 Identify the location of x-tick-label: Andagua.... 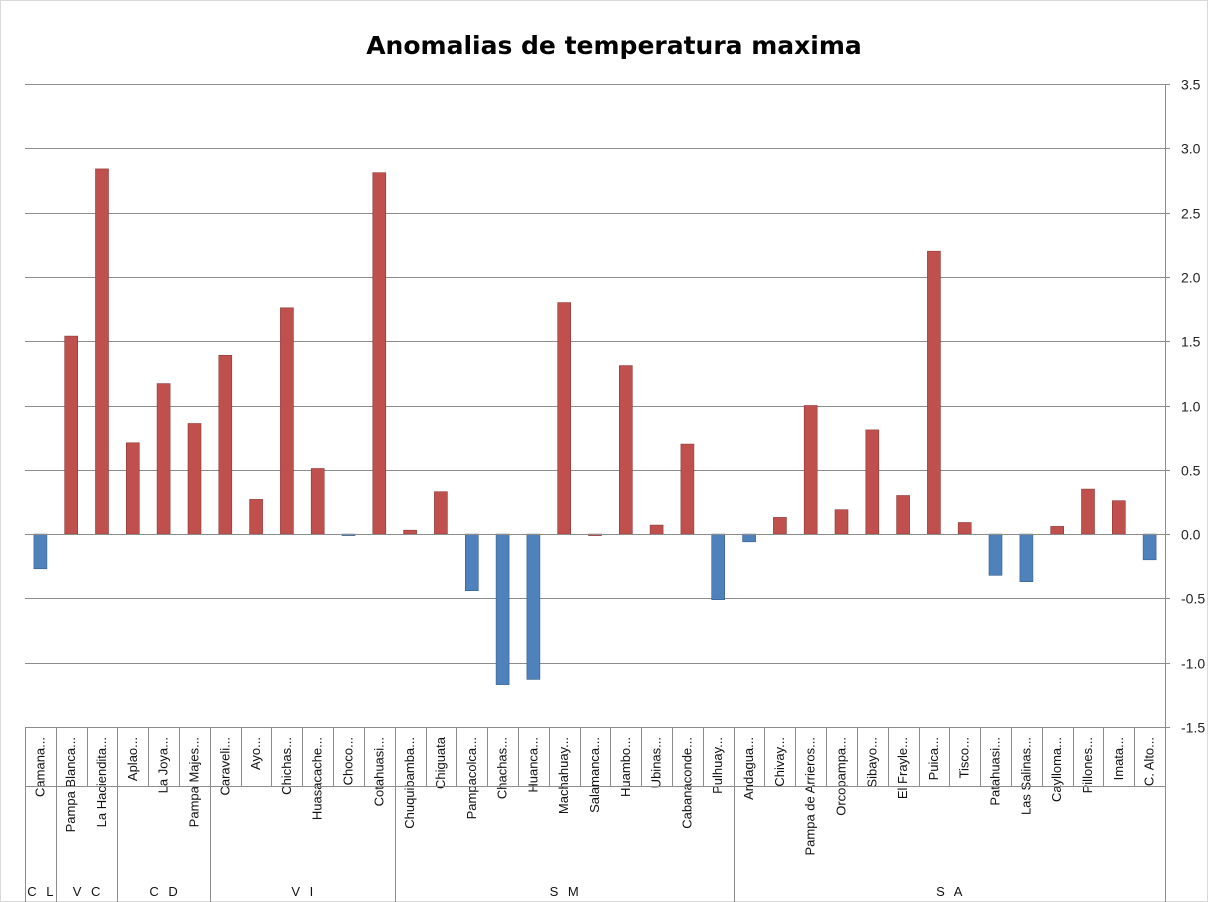
(748, 768).